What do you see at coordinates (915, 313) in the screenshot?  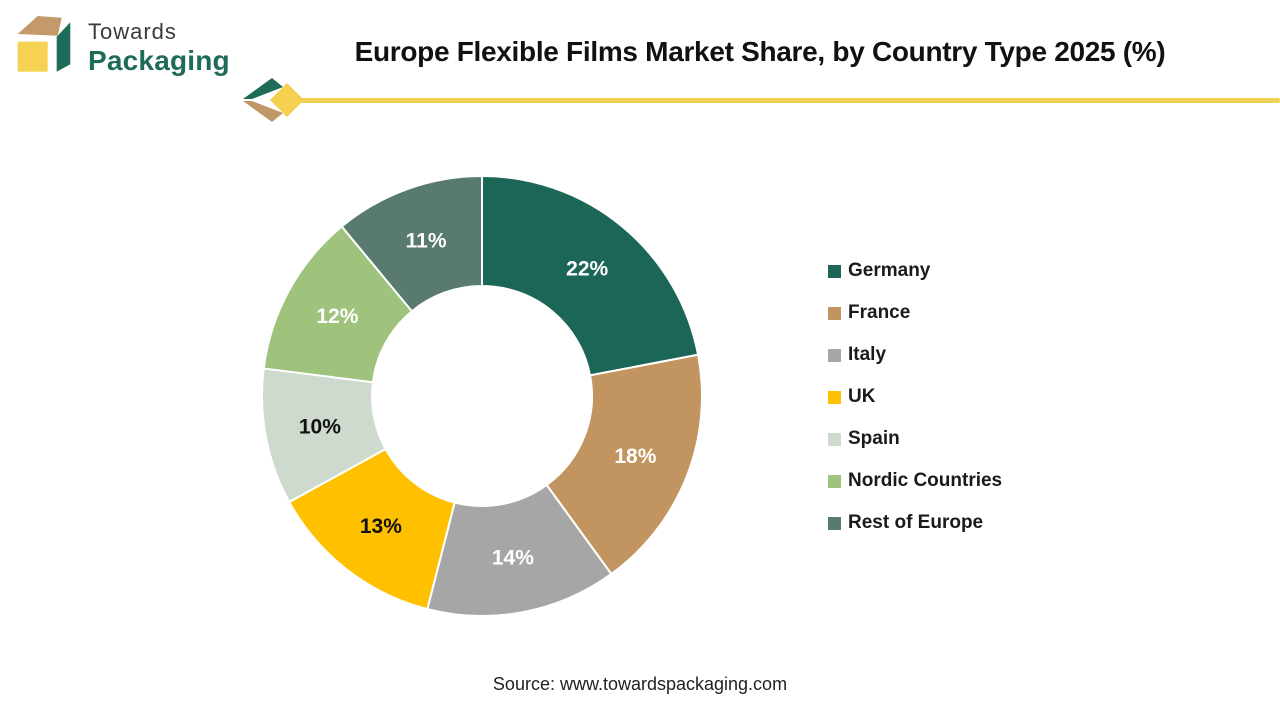 I see `legend-item-france: France` at bounding box center [915, 313].